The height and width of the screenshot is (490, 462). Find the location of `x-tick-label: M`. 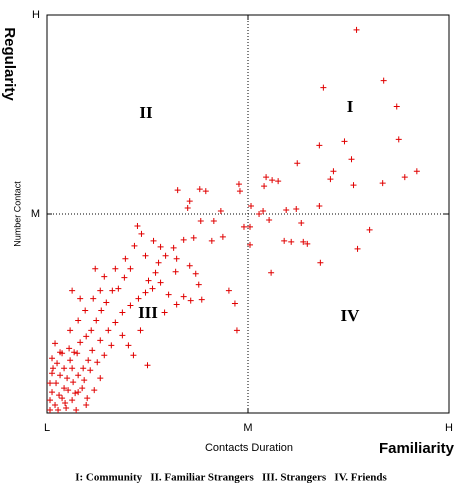

x-tick-label: M is located at coordinates (247, 428).